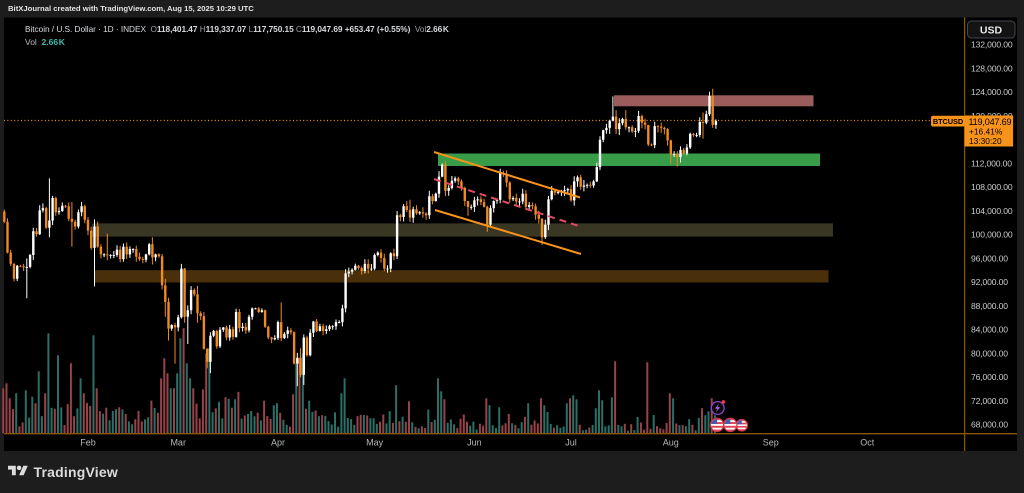 The image size is (1024, 493). Describe the element at coordinates (178, 443) in the screenshot. I see `svg-text: Mar` at that location.